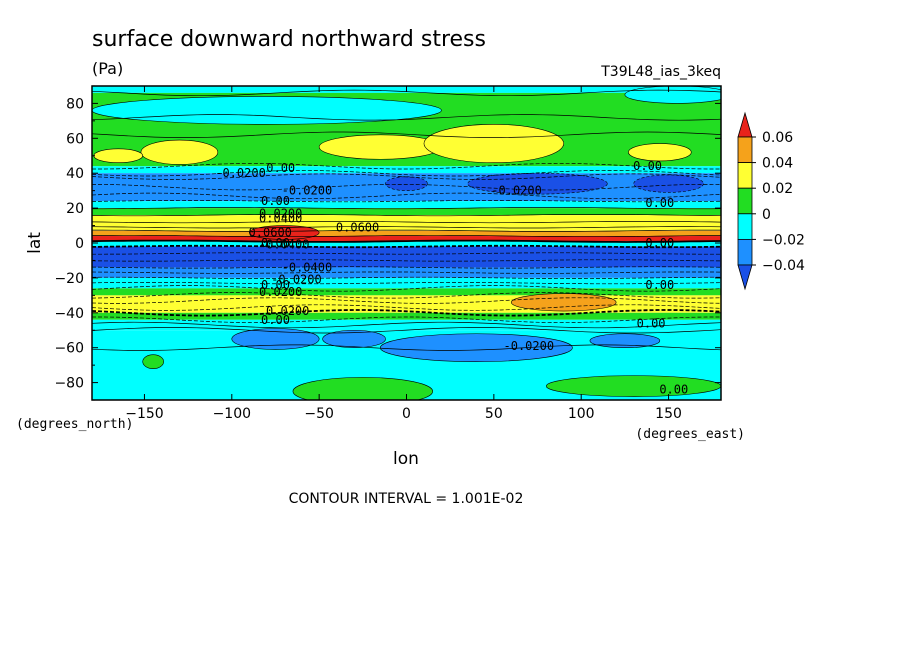 This screenshot has width=904, height=654. Describe the element at coordinates (668, 414) in the screenshot. I see `x-tick-label: 150` at that location.